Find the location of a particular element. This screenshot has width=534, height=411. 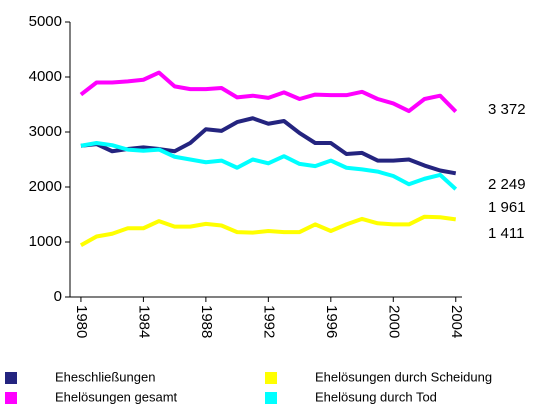

value-label: 1 961 is located at coordinates (507, 207).